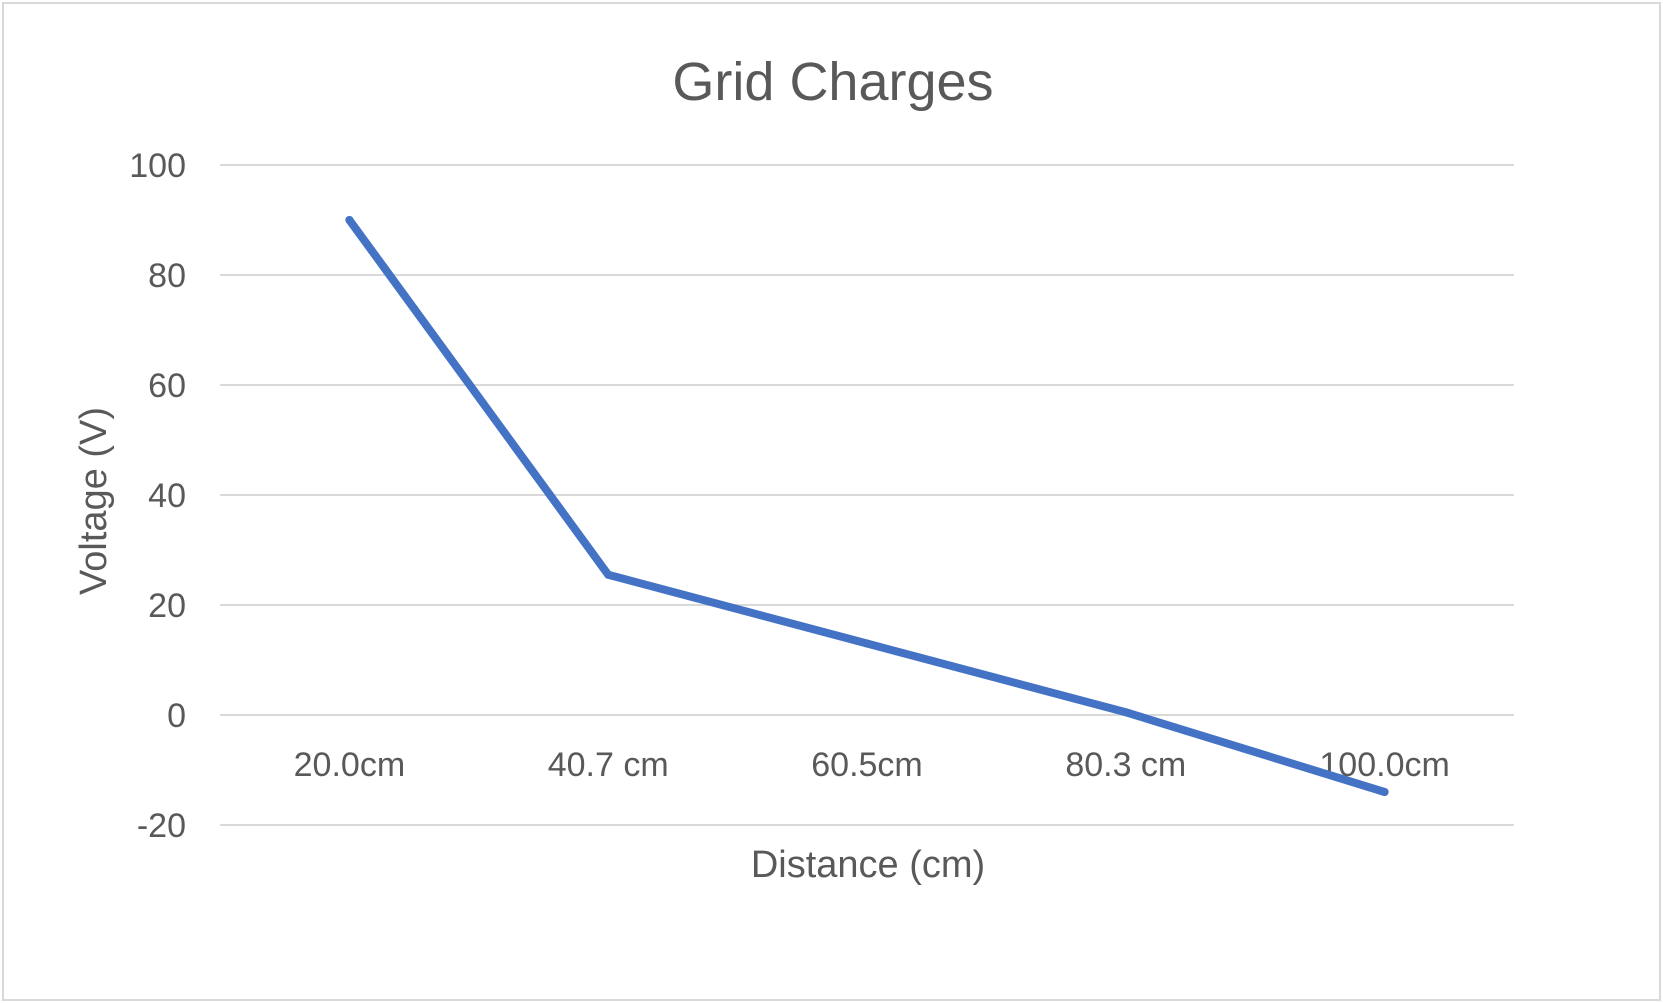 The width and height of the screenshot is (1663, 1003). I want to click on y-tick-label: 20, so click(167, 606).